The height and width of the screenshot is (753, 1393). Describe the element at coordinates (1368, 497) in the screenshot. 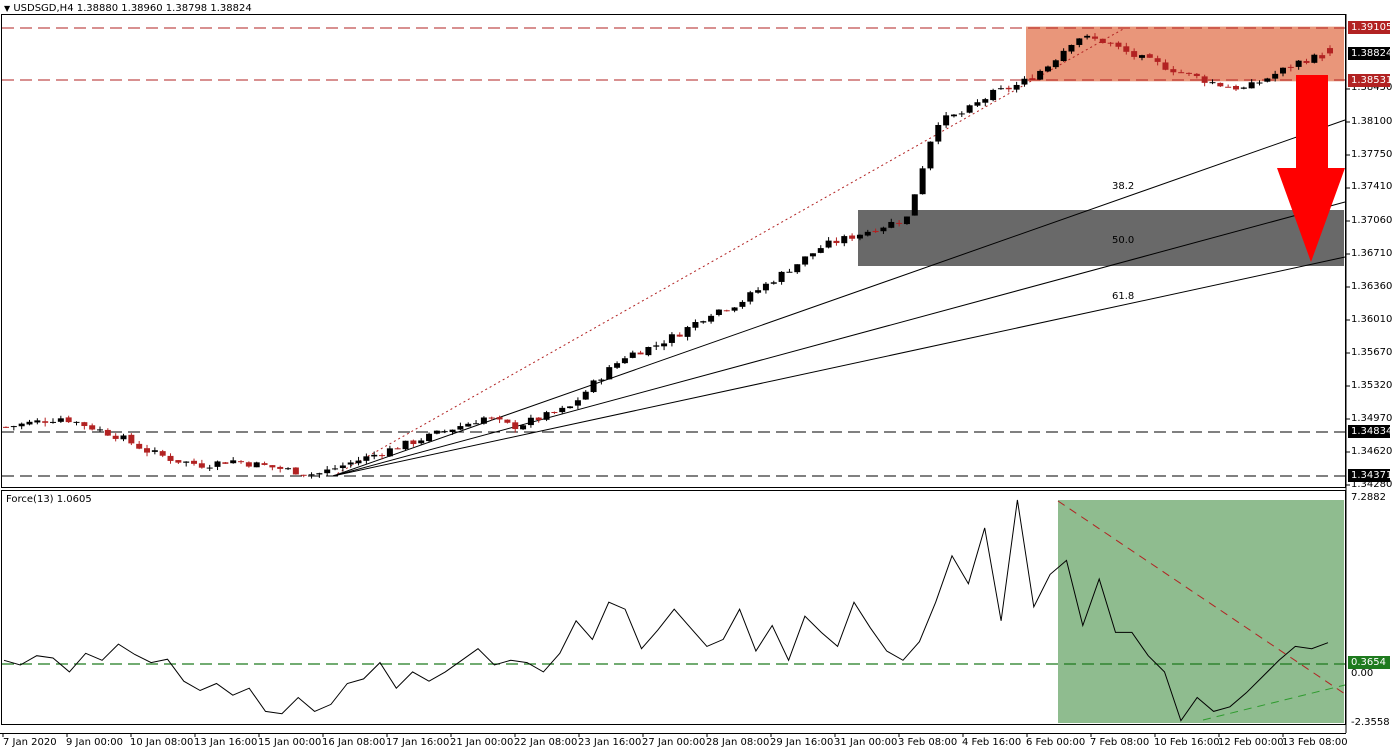

I see `force-tick-max: 7.2882` at that location.